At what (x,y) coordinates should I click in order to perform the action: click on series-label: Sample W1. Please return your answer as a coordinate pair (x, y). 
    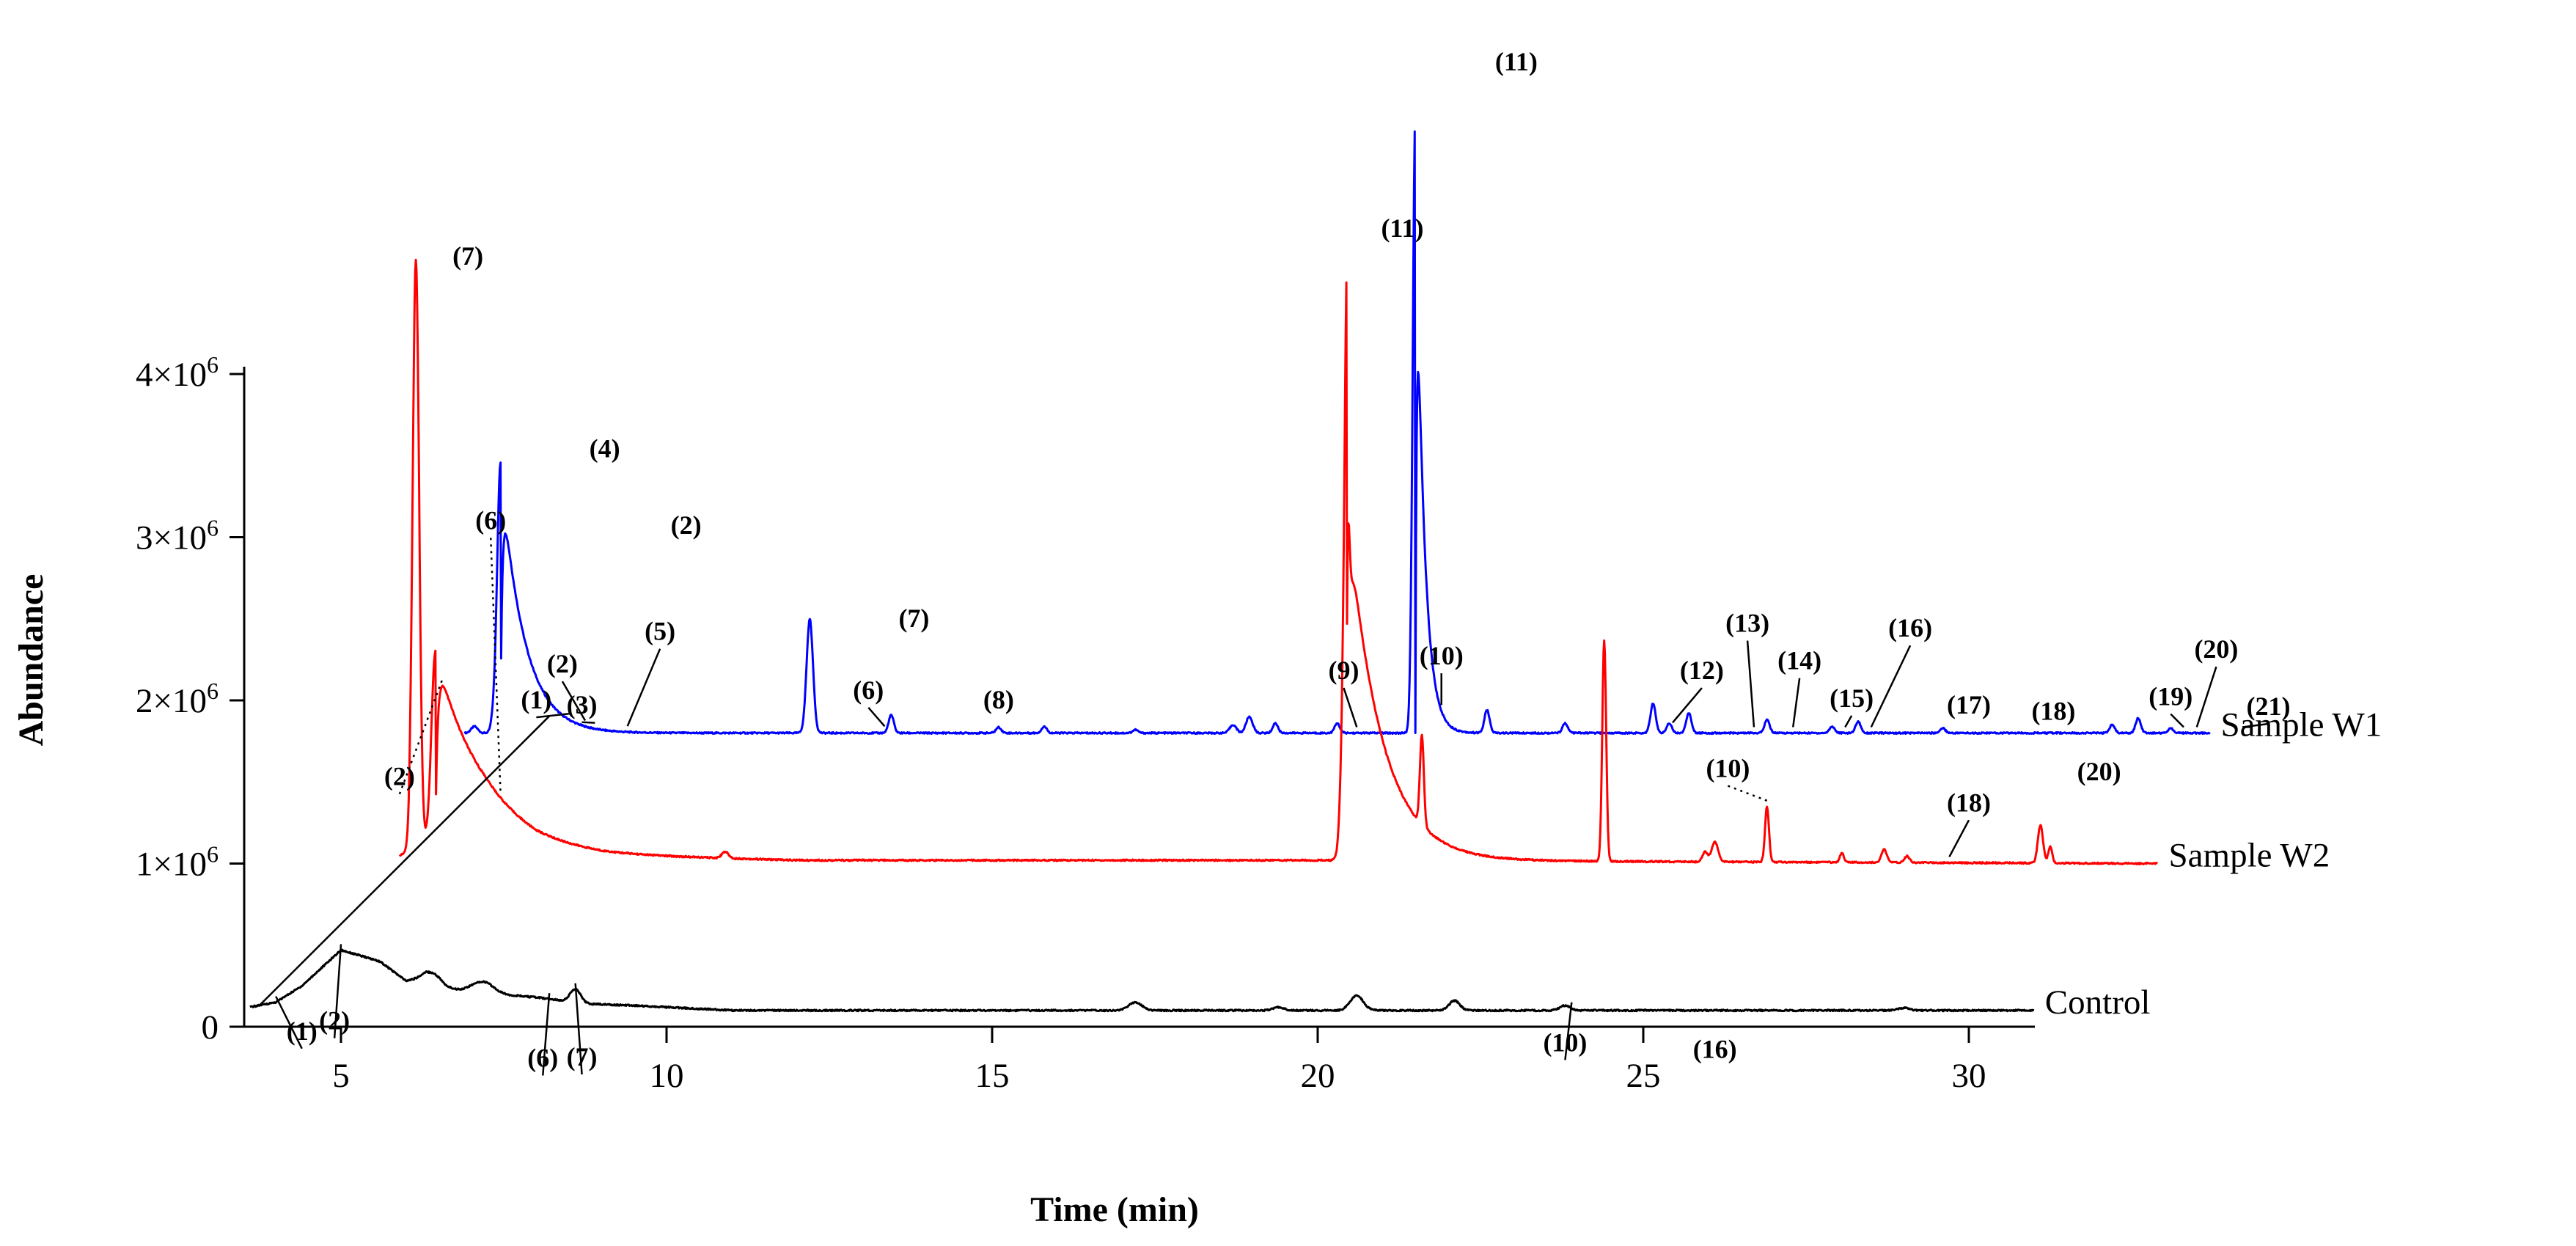
    Looking at the image, I should click on (2301, 725).